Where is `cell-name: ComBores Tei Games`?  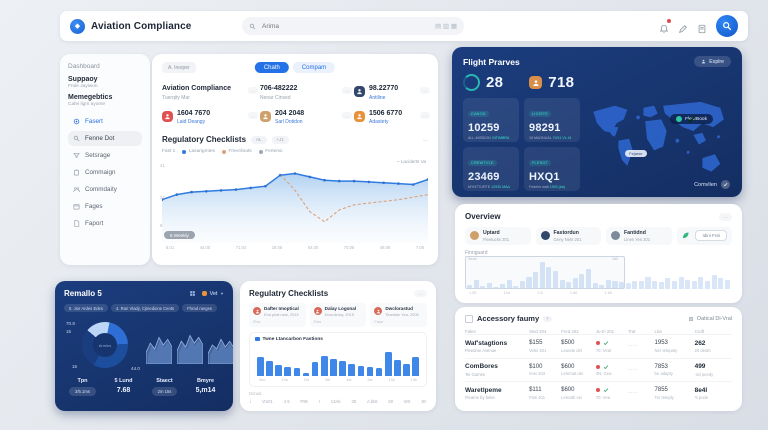
cell-name: ComBores Tei Games is located at coordinates (497, 370).